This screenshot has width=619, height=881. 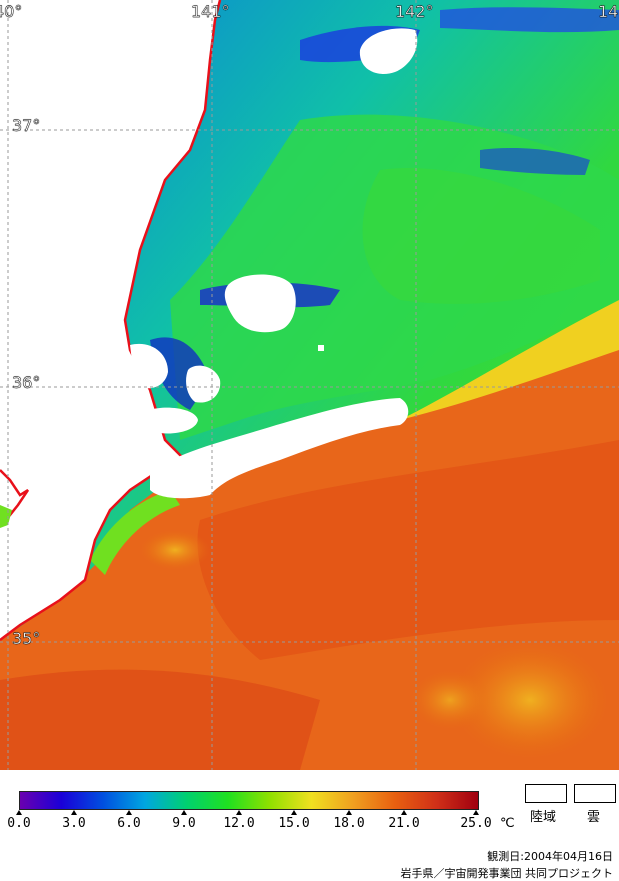 I want to click on latitude-label: 35°, so click(x=26, y=638).